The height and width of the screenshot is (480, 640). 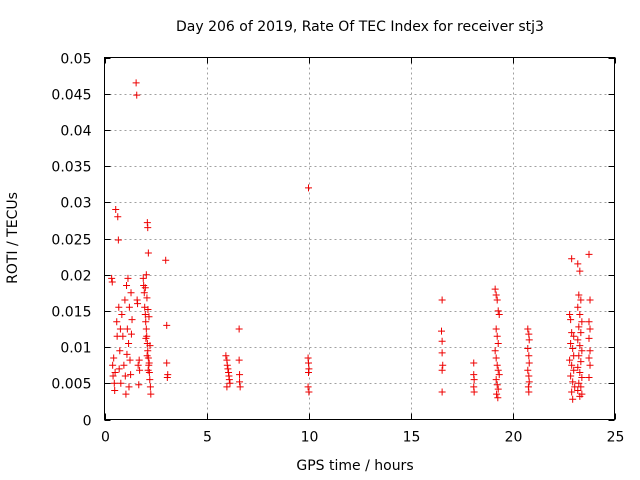 I want to click on y-tick-label: 0.035, so click(x=71, y=168).